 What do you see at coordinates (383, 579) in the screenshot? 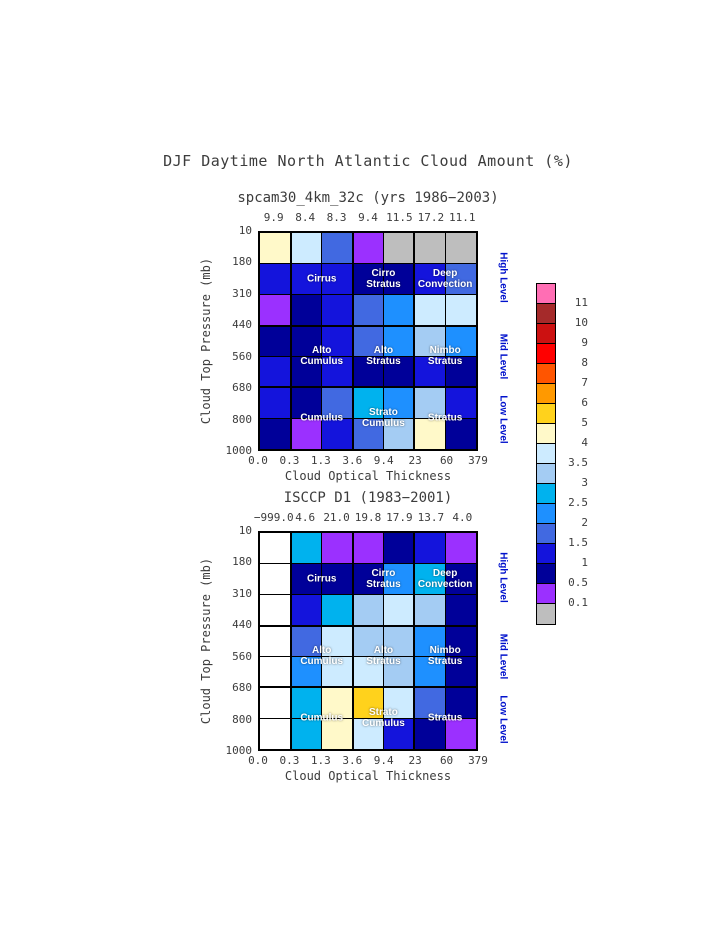
I see `cloud-type-label: Cirro Stratus` at bounding box center [383, 579].